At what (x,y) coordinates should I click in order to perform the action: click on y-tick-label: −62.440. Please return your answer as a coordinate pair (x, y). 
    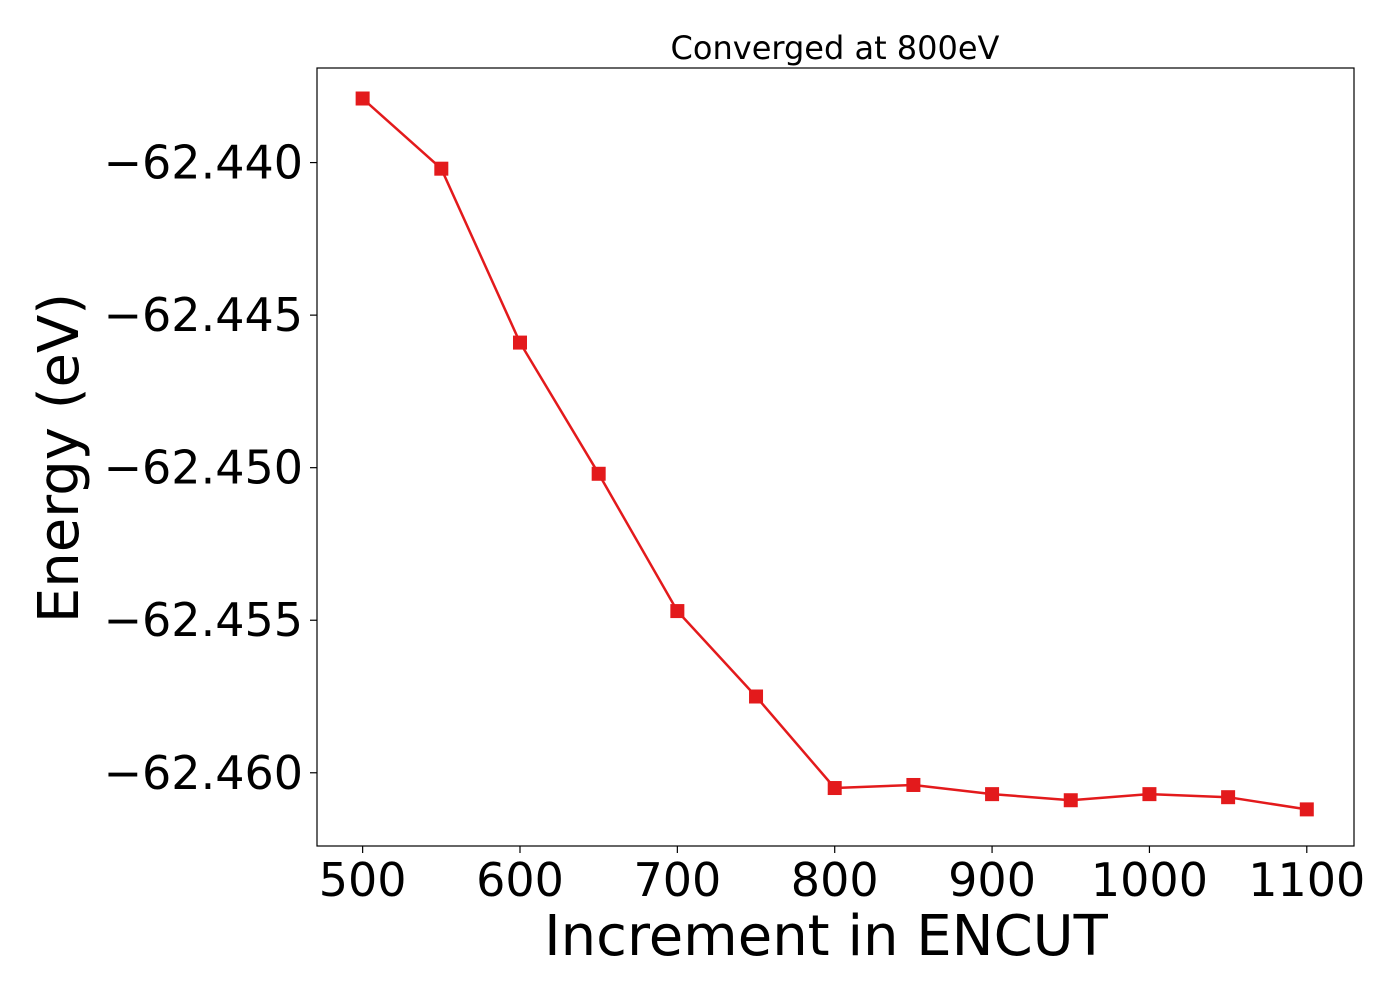
    Looking at the image, I should click on (204, 163).